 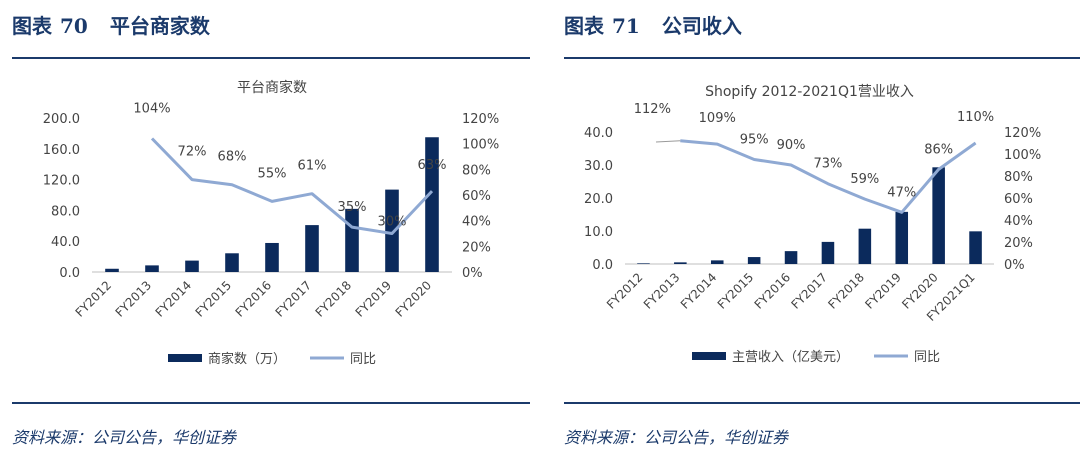 What do you see at coordinates (1022, 155) in the screenshot?
I see `right-axis-tick-label: 100%` at bounding box center [1022, 155].